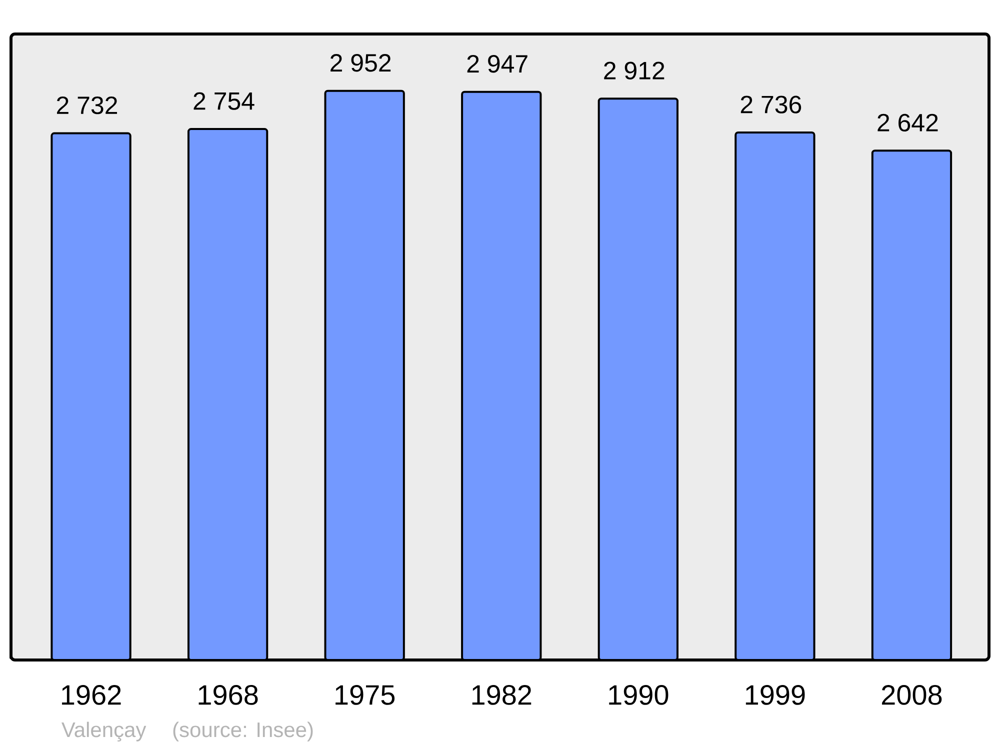 Image resolution: width=1000 pixels, height=747 pixels. I want to click on data-label: 2 732, so click(87, 105).